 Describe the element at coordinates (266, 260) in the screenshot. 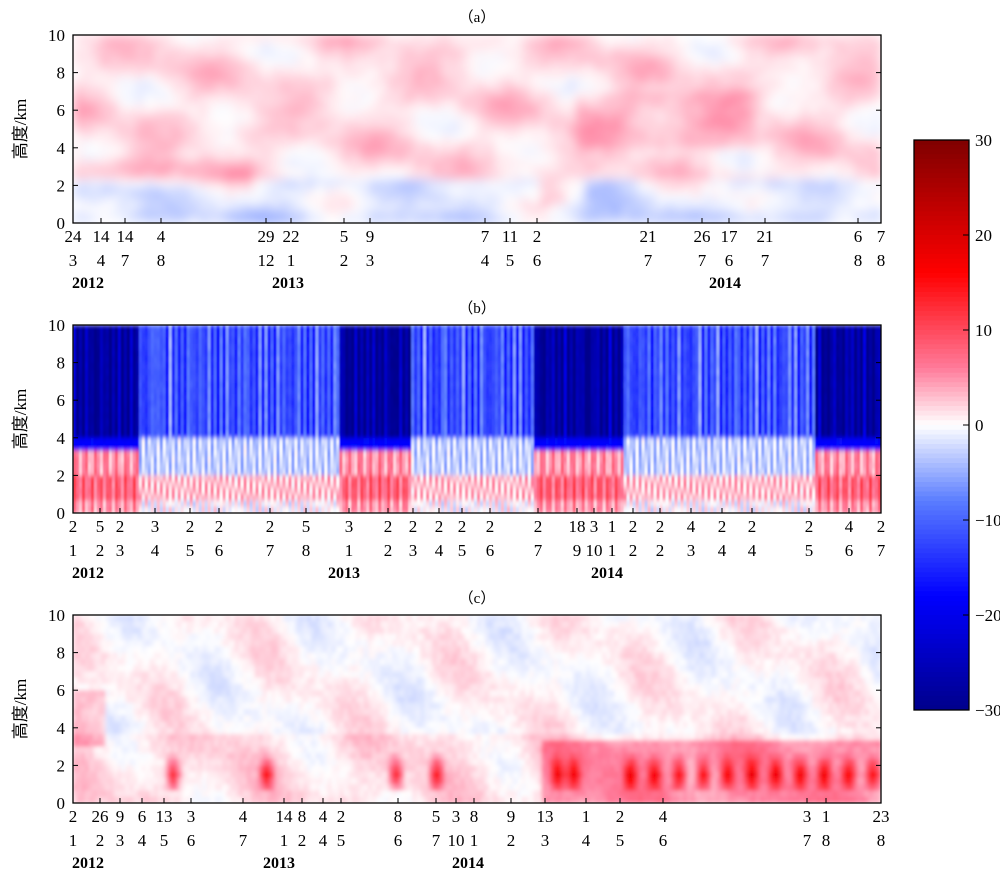

I see `panel-a-xtick-month: 12` at that location.